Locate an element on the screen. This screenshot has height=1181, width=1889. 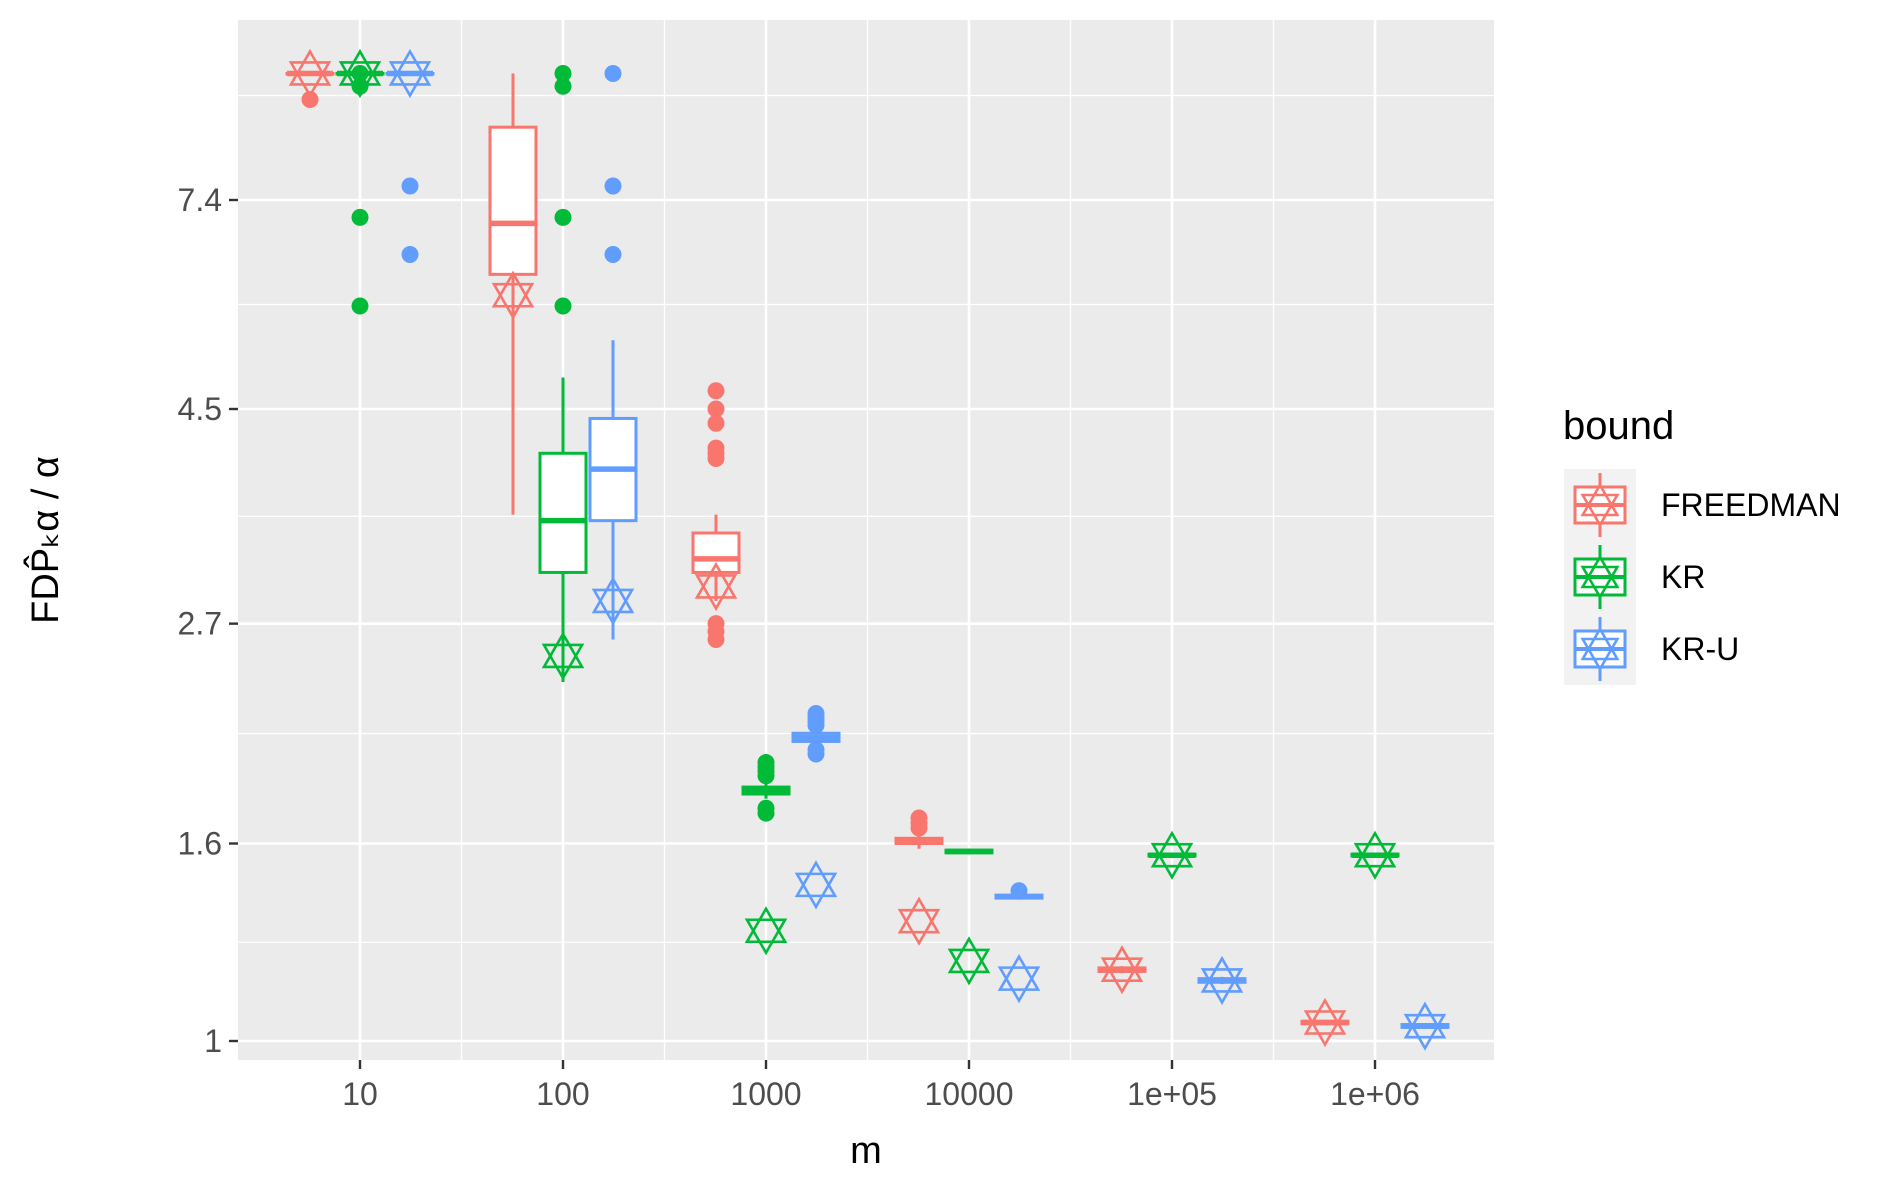
legend-key-kr-u is located at coordinates (1600, 649).